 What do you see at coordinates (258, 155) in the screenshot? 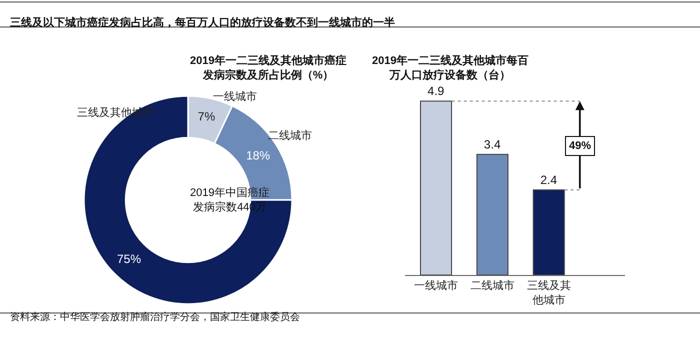
I see `data-label: 18%` at bounding box center [258, 155].